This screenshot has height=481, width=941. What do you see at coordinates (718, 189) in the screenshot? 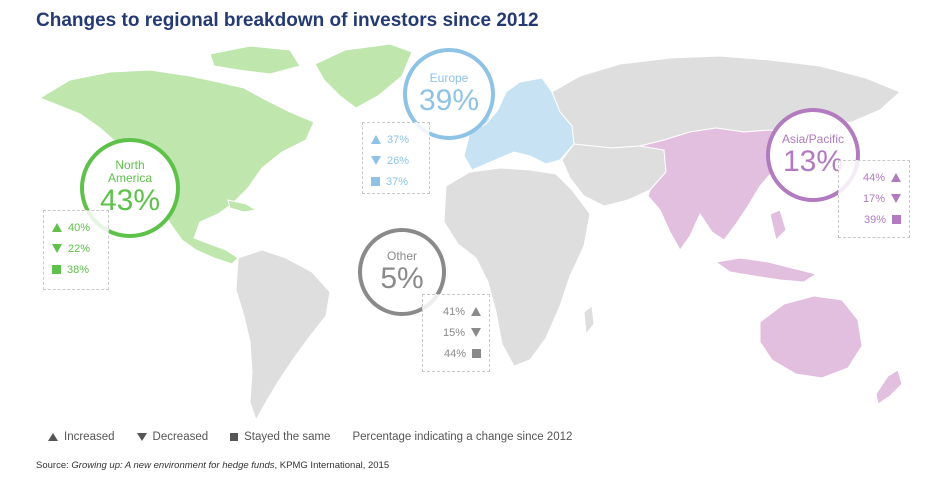
I see `asia-pacific-land` at bounding box center [718, 189].